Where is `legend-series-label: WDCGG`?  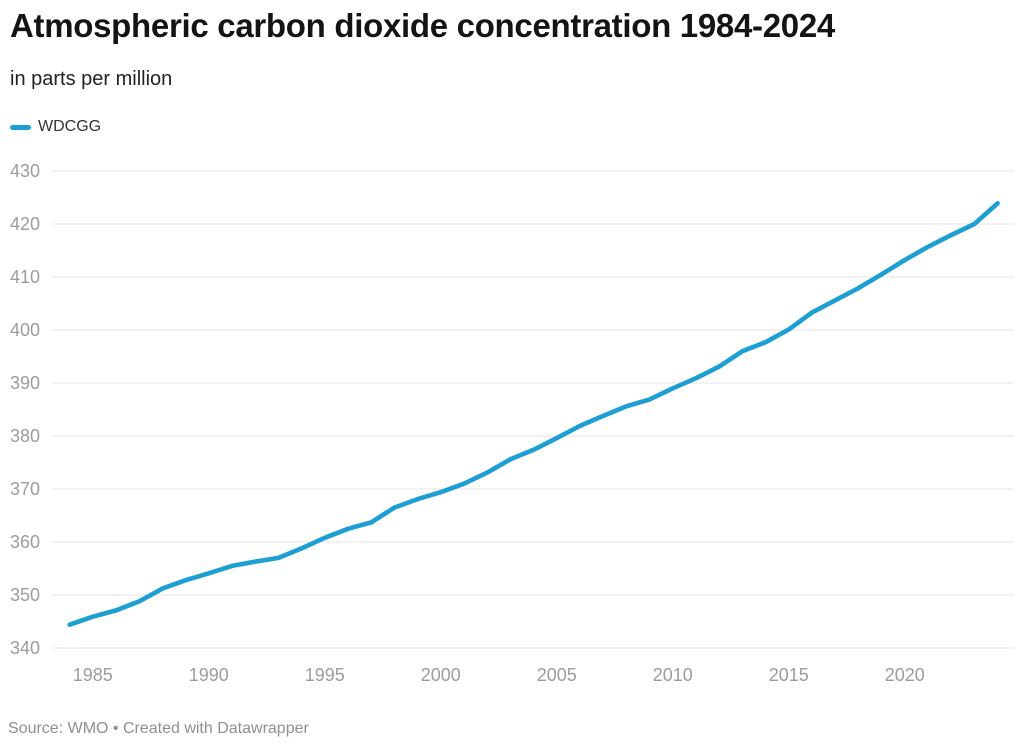 legend-series-label: WDCGG is located at coordinates (70, 126).